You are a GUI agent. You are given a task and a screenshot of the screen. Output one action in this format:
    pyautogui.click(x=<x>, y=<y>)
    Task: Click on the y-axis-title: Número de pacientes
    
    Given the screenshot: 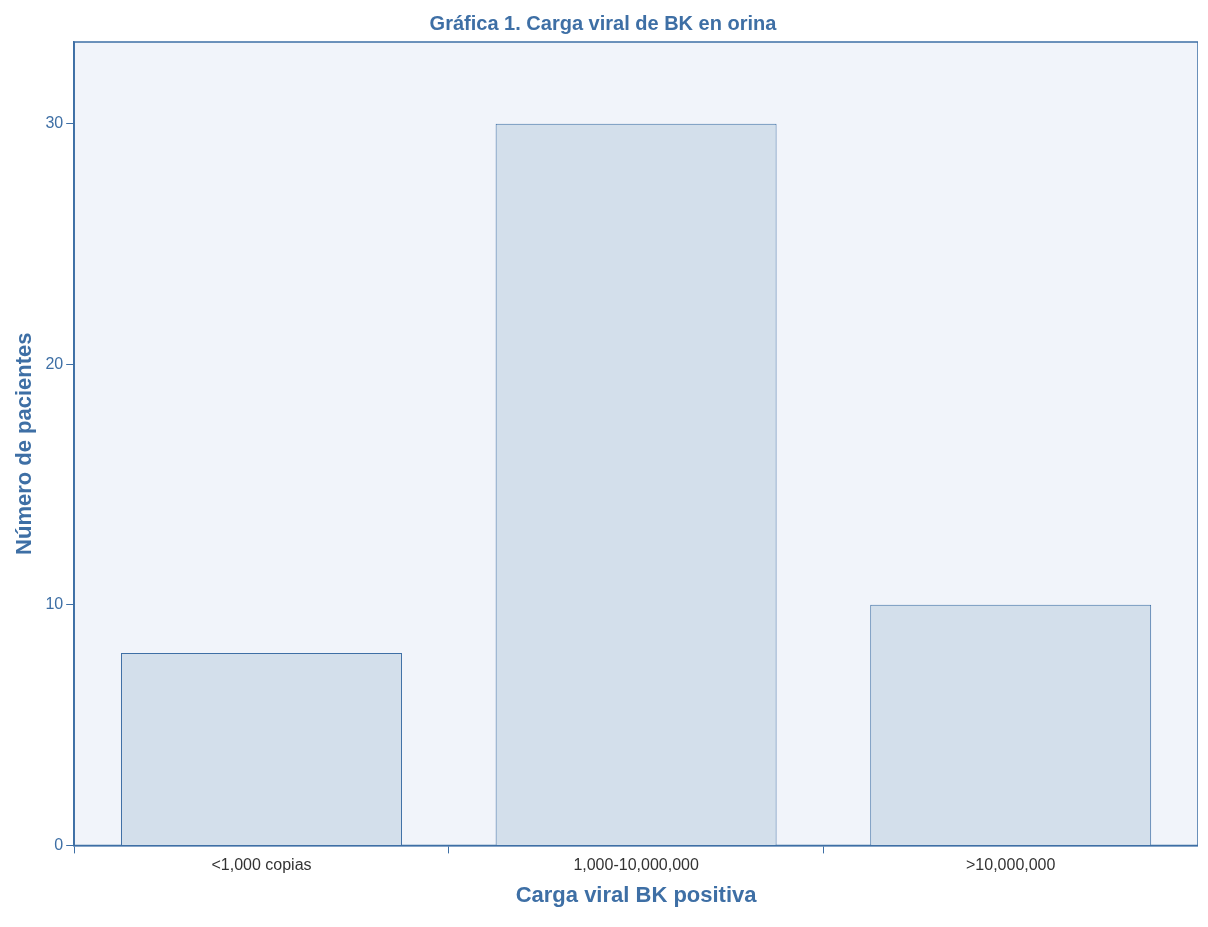 What is the action you would take?
    pyautogui.click(x=24, y=443)
    